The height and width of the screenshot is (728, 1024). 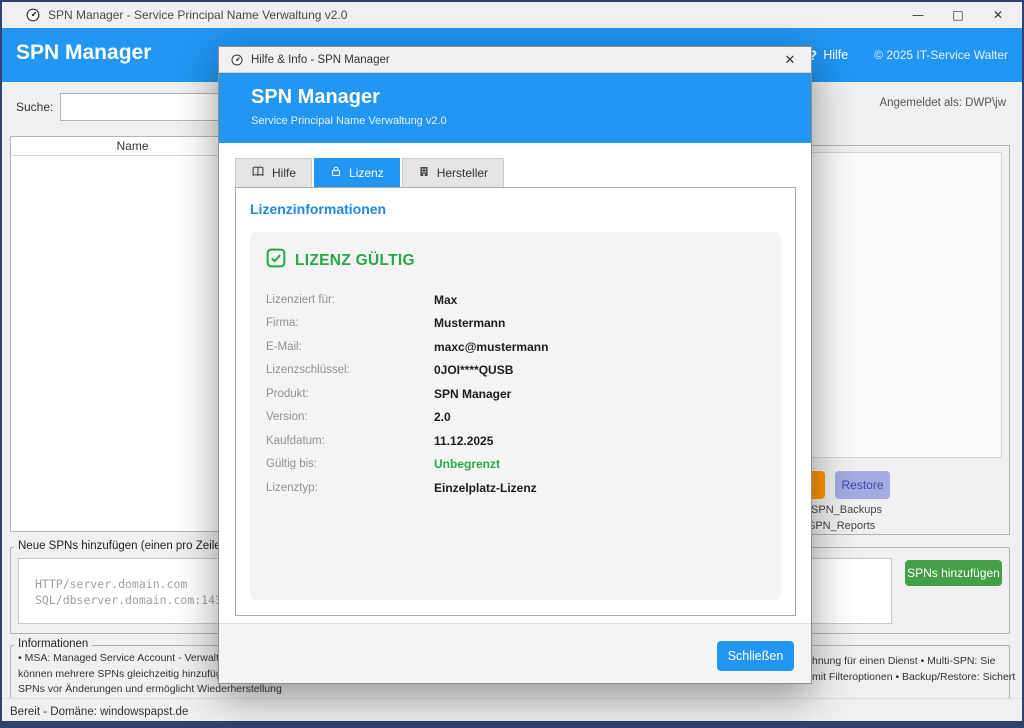 I want to click on backup-paths: \SPN_Backups SPN_Reports, so click(x=845, y=518).